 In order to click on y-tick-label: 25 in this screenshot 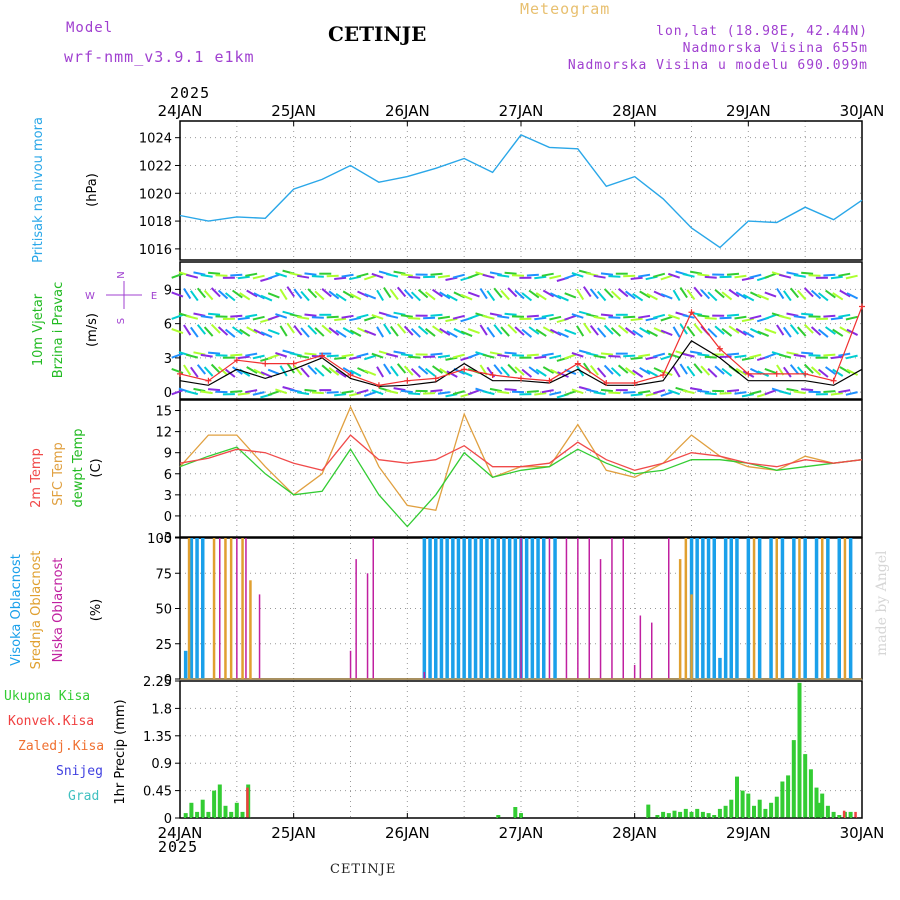, I will do `click(163, 645)`.